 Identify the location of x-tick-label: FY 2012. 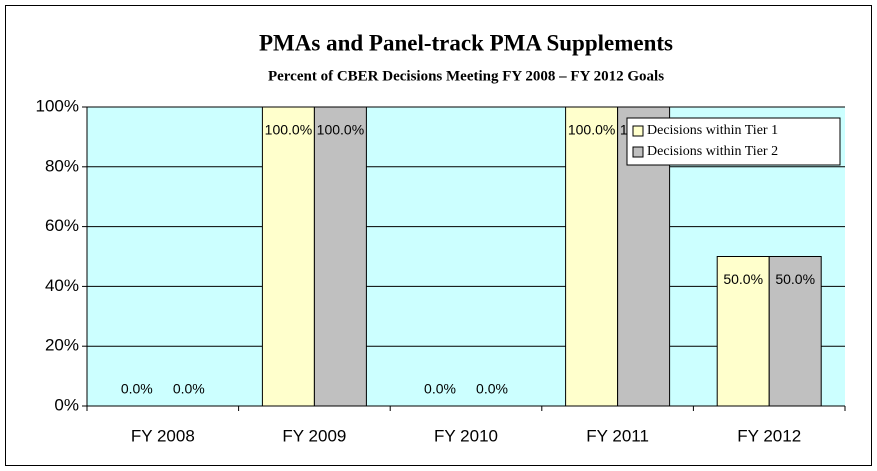
(769, 435).